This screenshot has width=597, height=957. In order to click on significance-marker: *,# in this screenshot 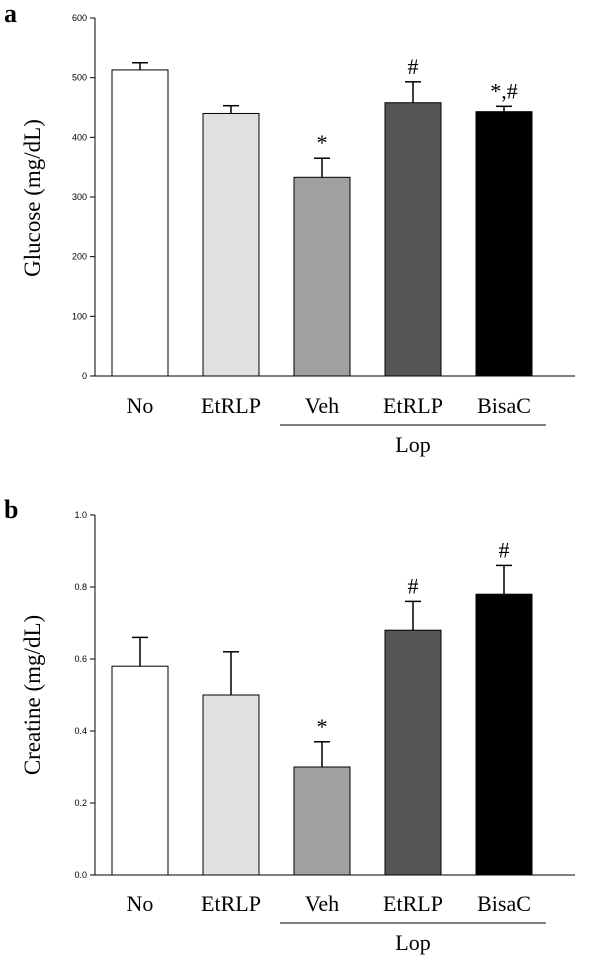, I will do `click(504, 90)`.